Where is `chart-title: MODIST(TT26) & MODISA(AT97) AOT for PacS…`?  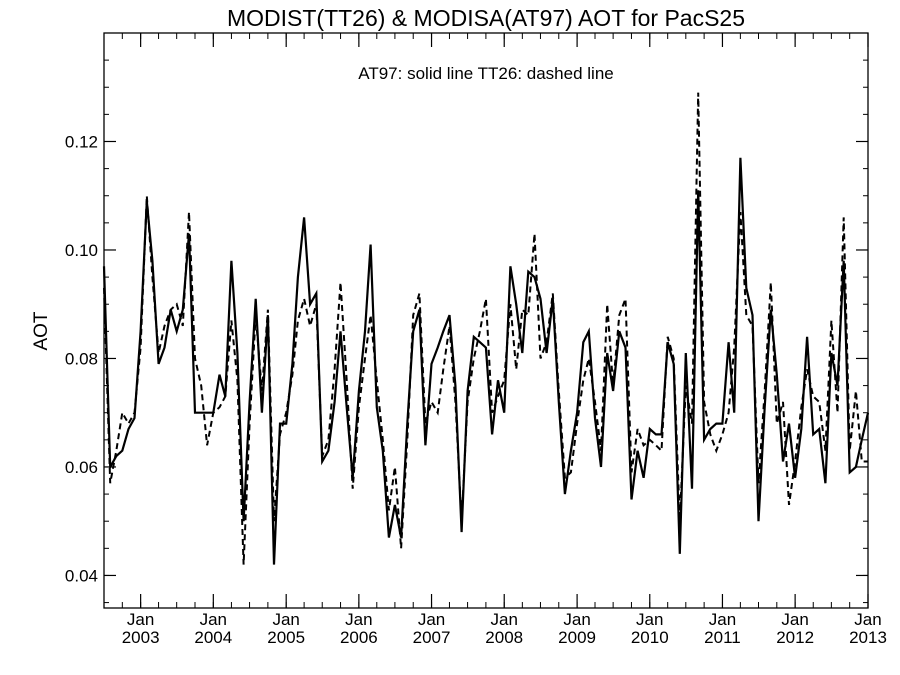 chart-title: MODIST(TT26) & MODISA(AT97) AOT for PacS… is located at coordinates (486, 18).